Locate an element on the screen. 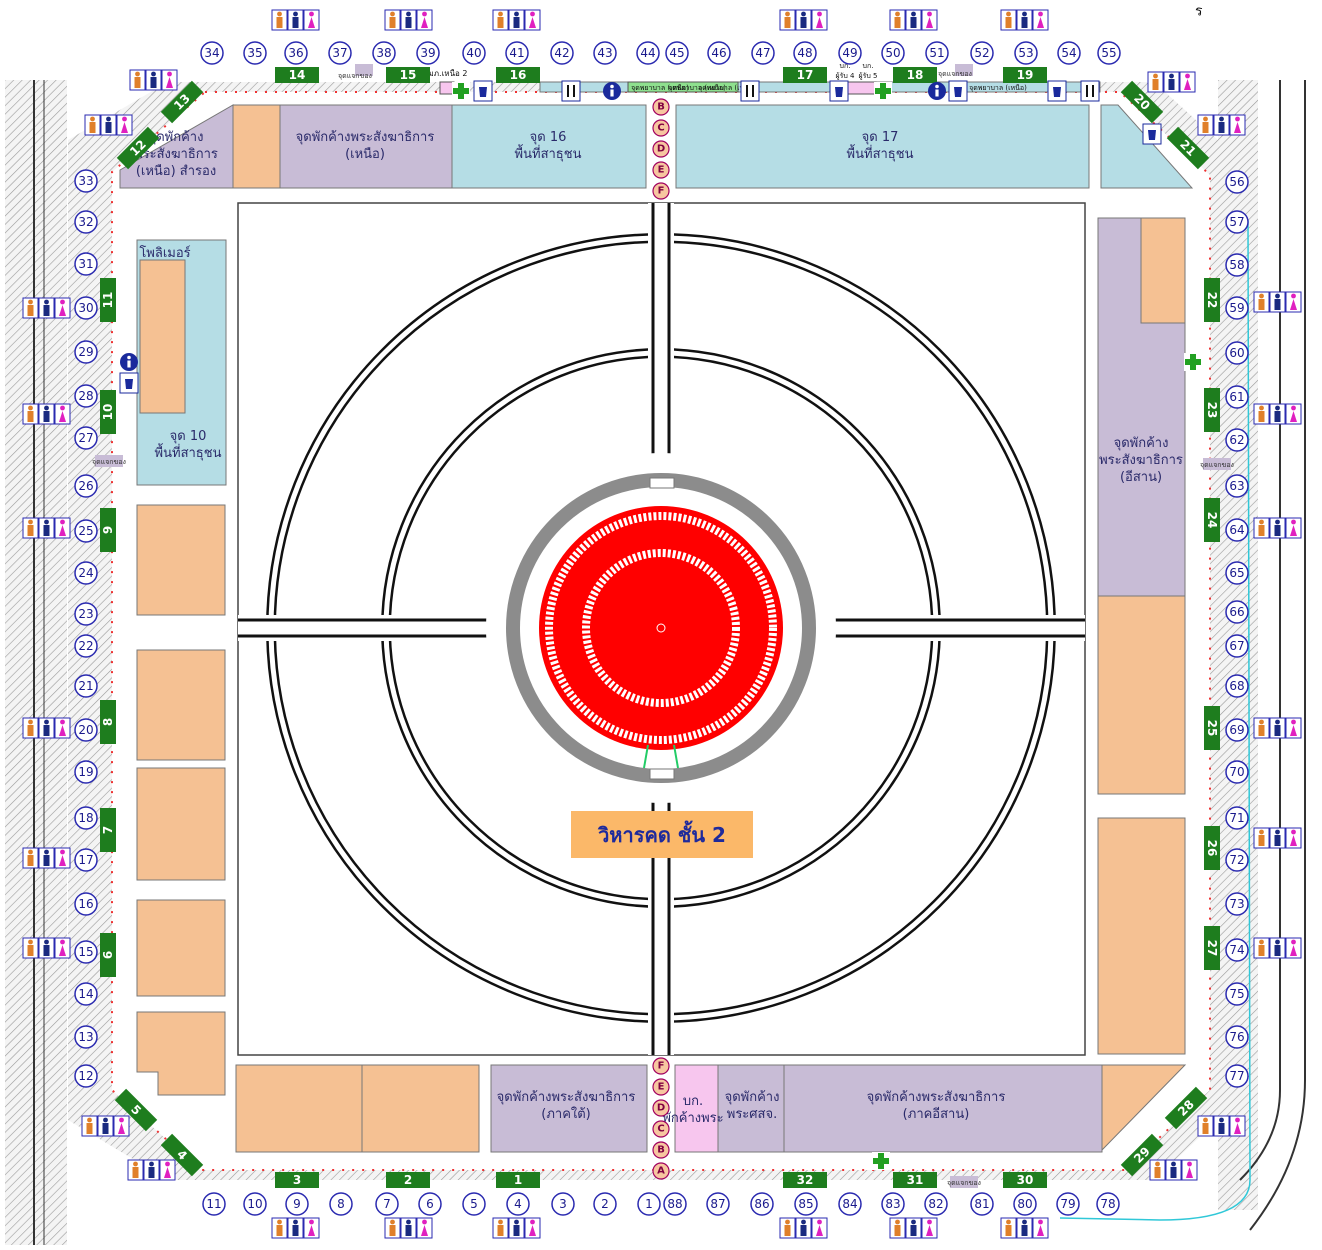 This screenshot has height=1250, width=1322. zone-label: (อีสาน) is located at coordinates (1141, 477).